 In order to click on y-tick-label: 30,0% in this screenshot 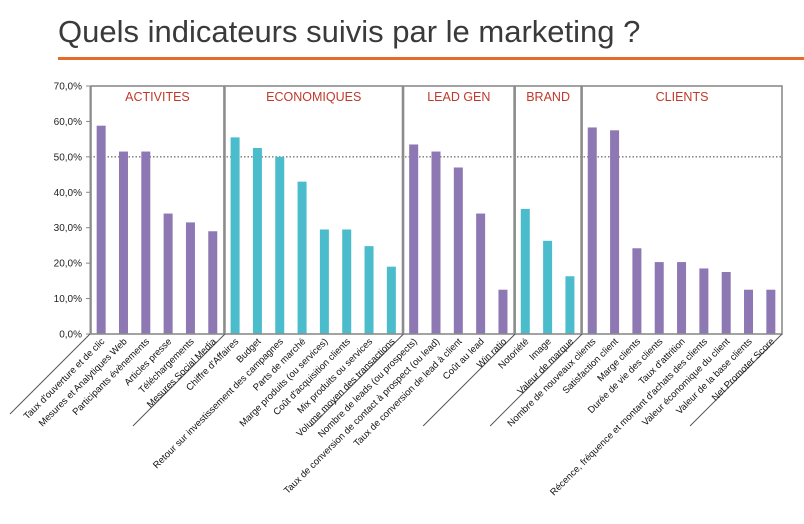, I will do `click(68, 228)`.